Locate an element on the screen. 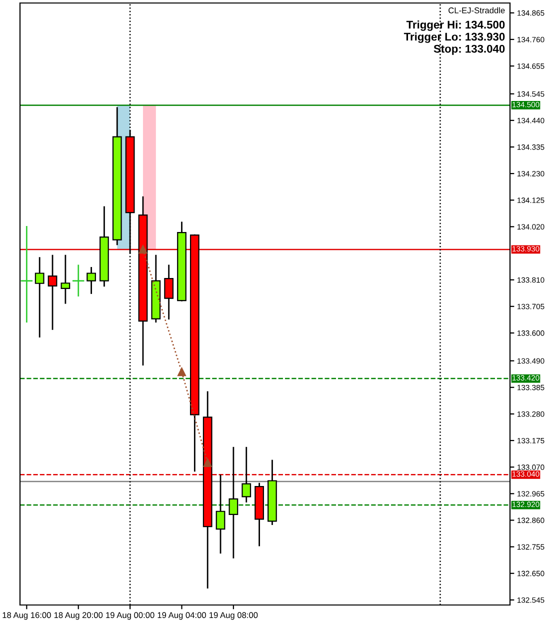  annotation: Trigger Hi: 134.500 is located at coordinates (455, 25).